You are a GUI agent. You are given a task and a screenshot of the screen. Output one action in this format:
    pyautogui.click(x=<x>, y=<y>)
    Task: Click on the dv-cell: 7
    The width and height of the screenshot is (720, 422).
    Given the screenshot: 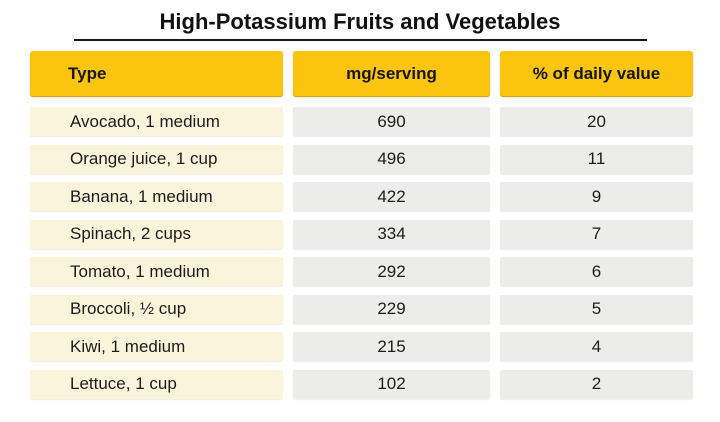 What is the action you would take?
    pyautogui.click(x=596, y=234)
    